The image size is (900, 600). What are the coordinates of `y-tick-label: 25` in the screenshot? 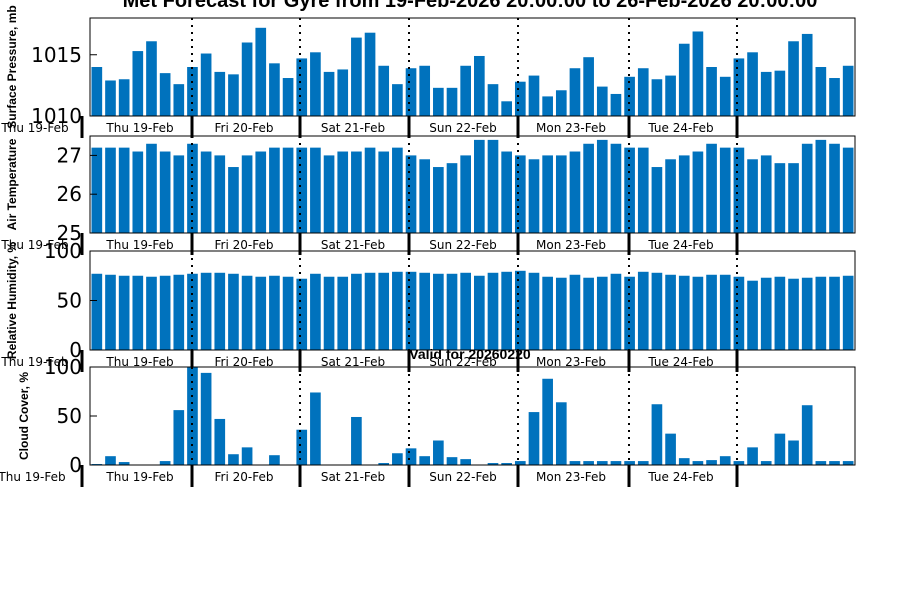 It's located at (69, 233).